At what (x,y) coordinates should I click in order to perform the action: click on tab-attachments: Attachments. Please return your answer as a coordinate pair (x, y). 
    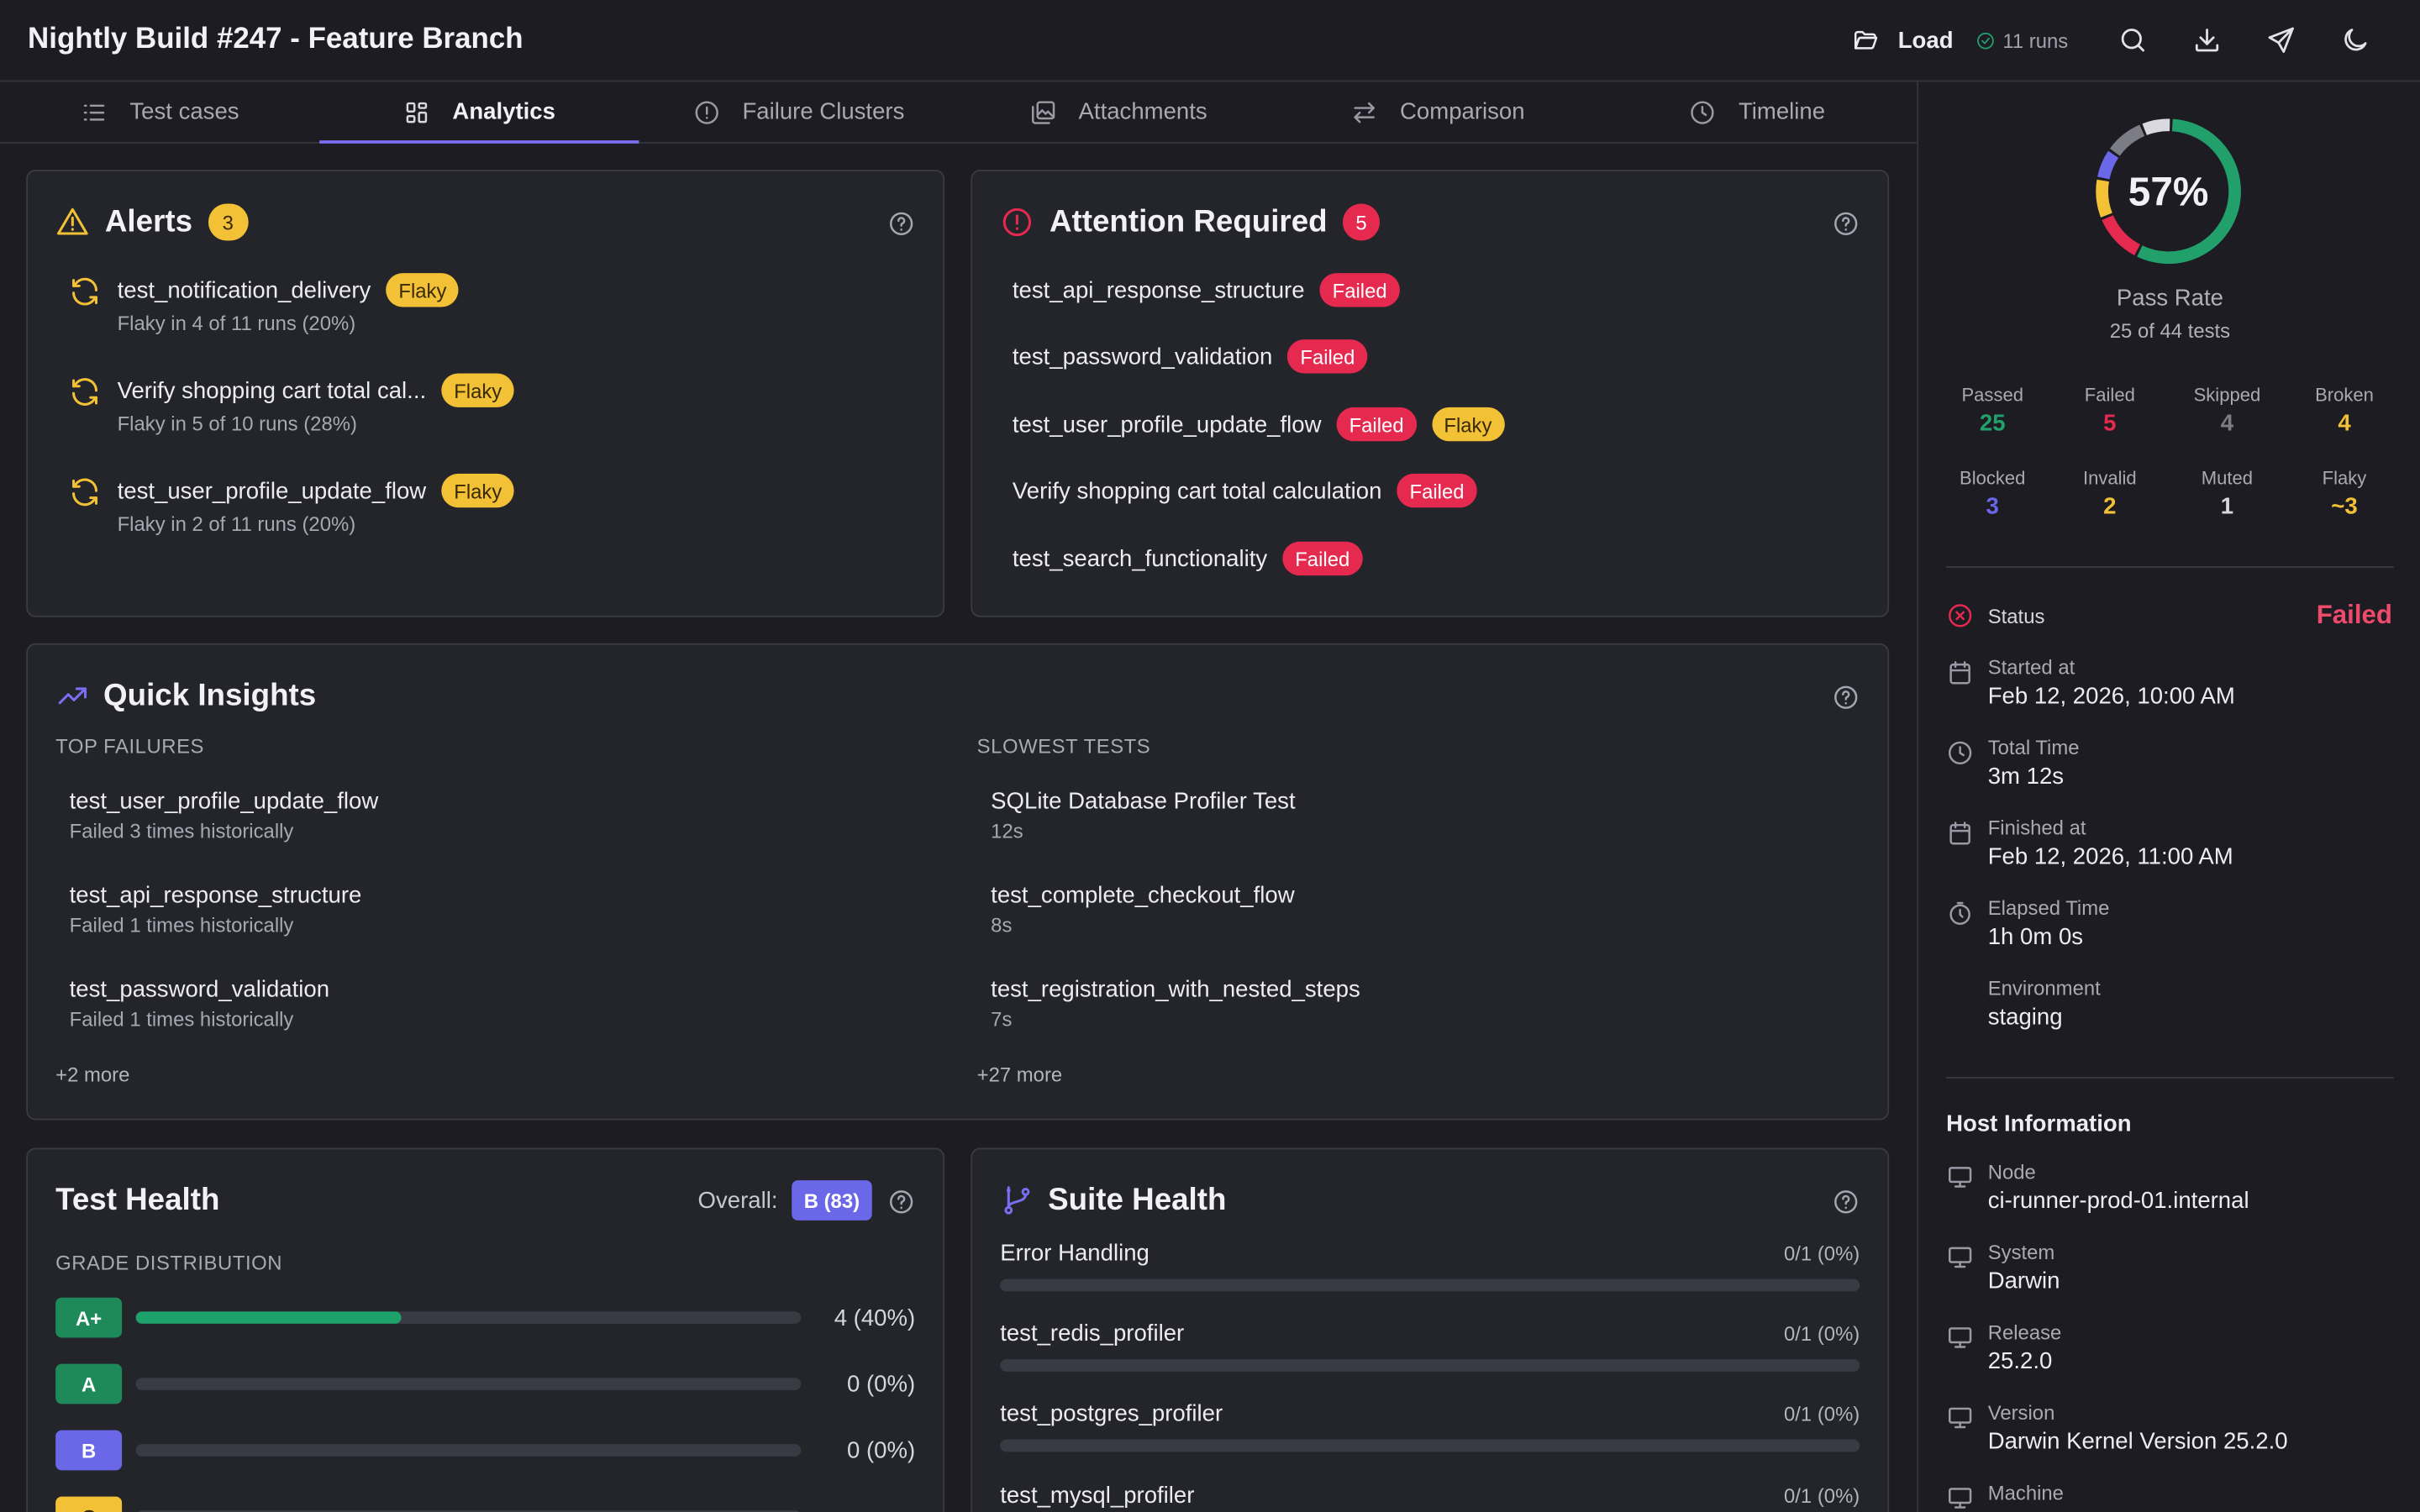
    Looking at the image, I should click on (1118, 111).